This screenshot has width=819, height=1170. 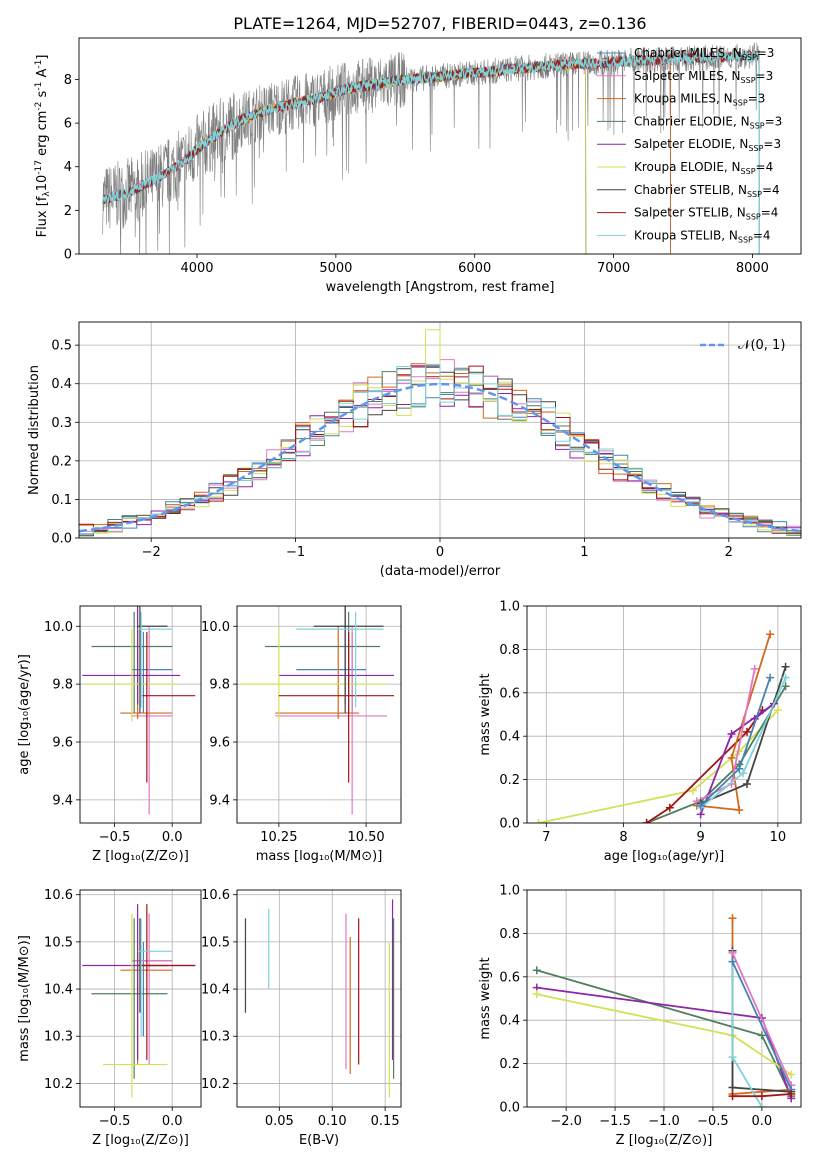 What do you see at coordinates (317, 710) in the screenshot?
I see `plot-area-age_vs_mass` at bounding box center [317, 710].